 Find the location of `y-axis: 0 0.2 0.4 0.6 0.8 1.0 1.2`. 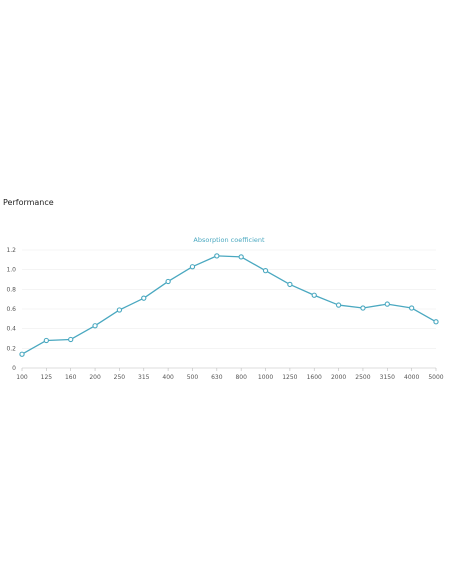

y-axis: 0 0.2 0.4 0.6 0.8 1.0 1.2 is located at coordinates (11, 309).